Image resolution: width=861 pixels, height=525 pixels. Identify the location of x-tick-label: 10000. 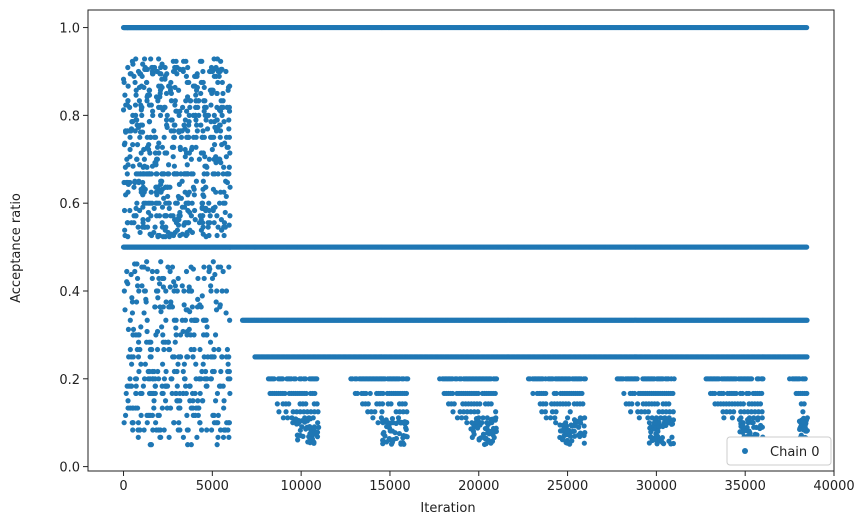
(300, 486).